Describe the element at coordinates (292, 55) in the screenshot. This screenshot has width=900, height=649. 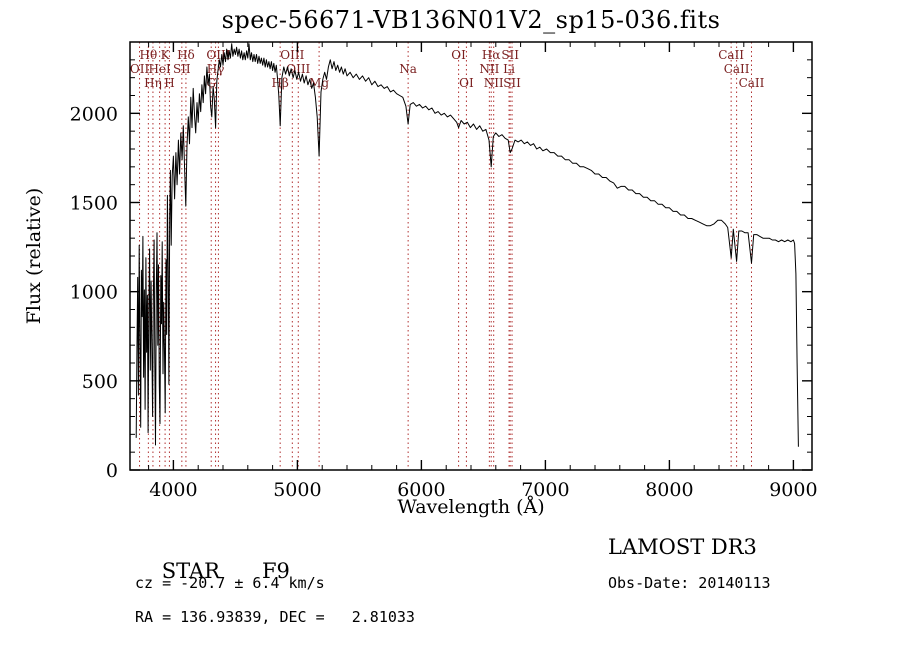
I see `spectral-line-label: OIII` at that location.